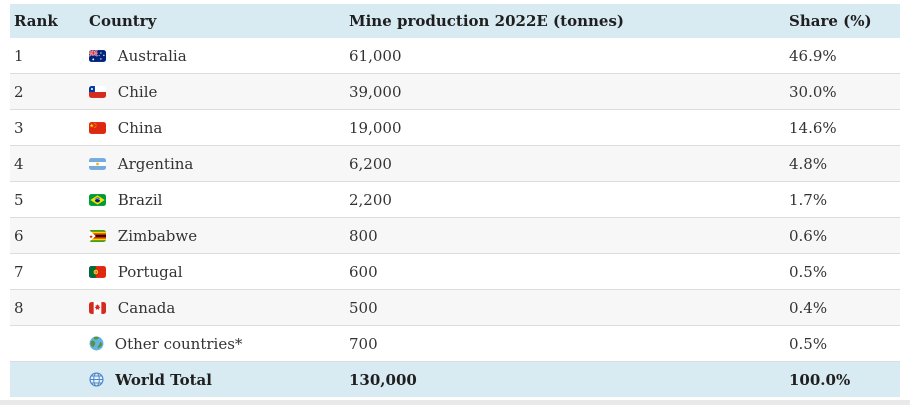  What do you see at coordinates (565, 343) in the screenshot?
I see `production-cell: 700` at bounding box center [565, 343].